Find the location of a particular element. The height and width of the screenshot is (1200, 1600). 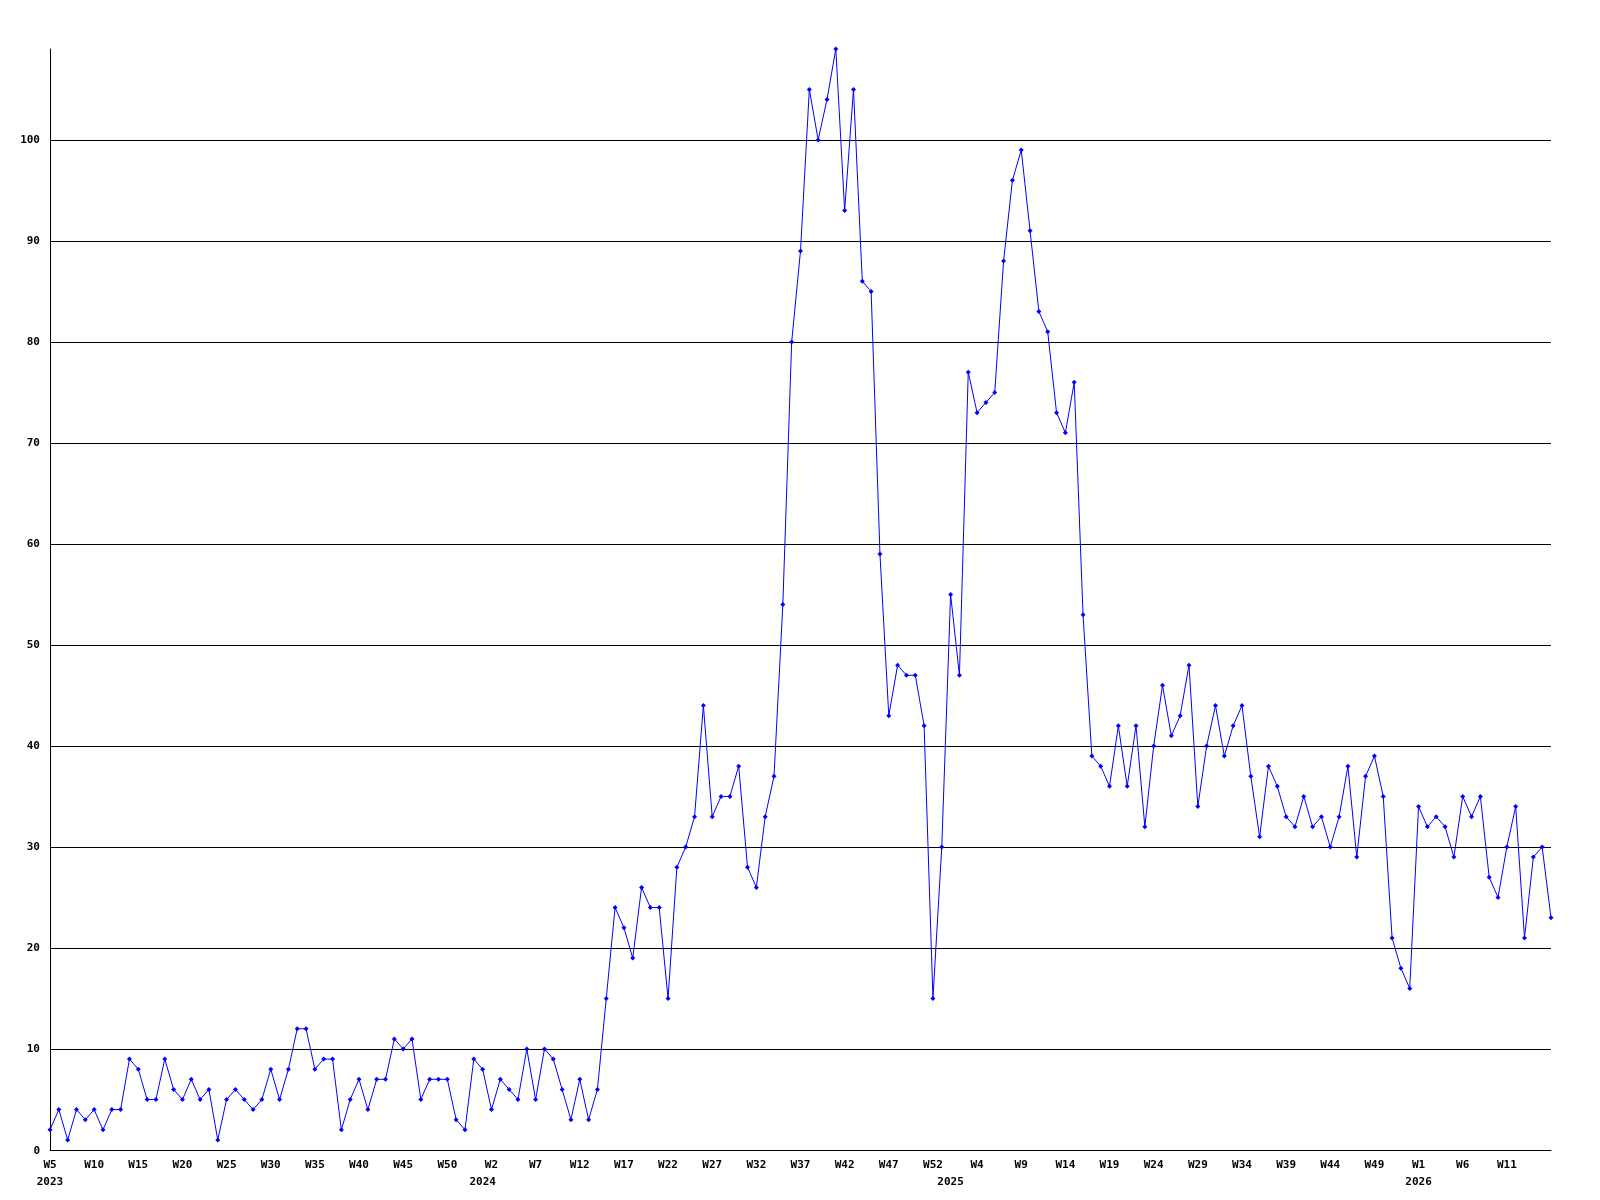

x-tick-label: W19 is located at coordinates (1109, 1164).